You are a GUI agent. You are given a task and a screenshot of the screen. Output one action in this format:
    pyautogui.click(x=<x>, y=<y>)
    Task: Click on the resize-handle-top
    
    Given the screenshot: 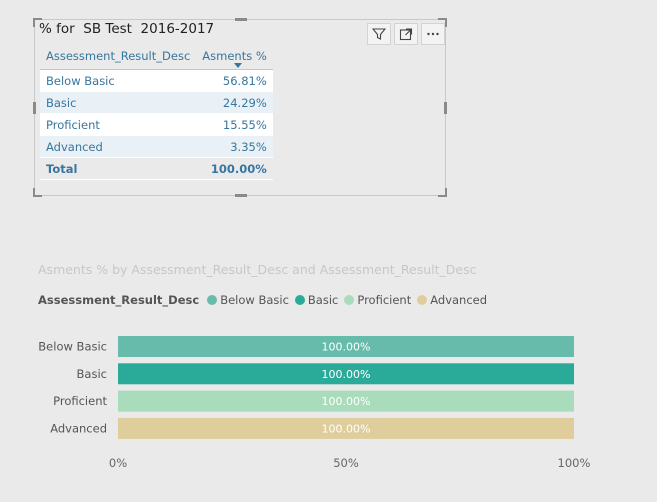 What is the action you would take?
    pyautogui.click(x=241, y=19)
    